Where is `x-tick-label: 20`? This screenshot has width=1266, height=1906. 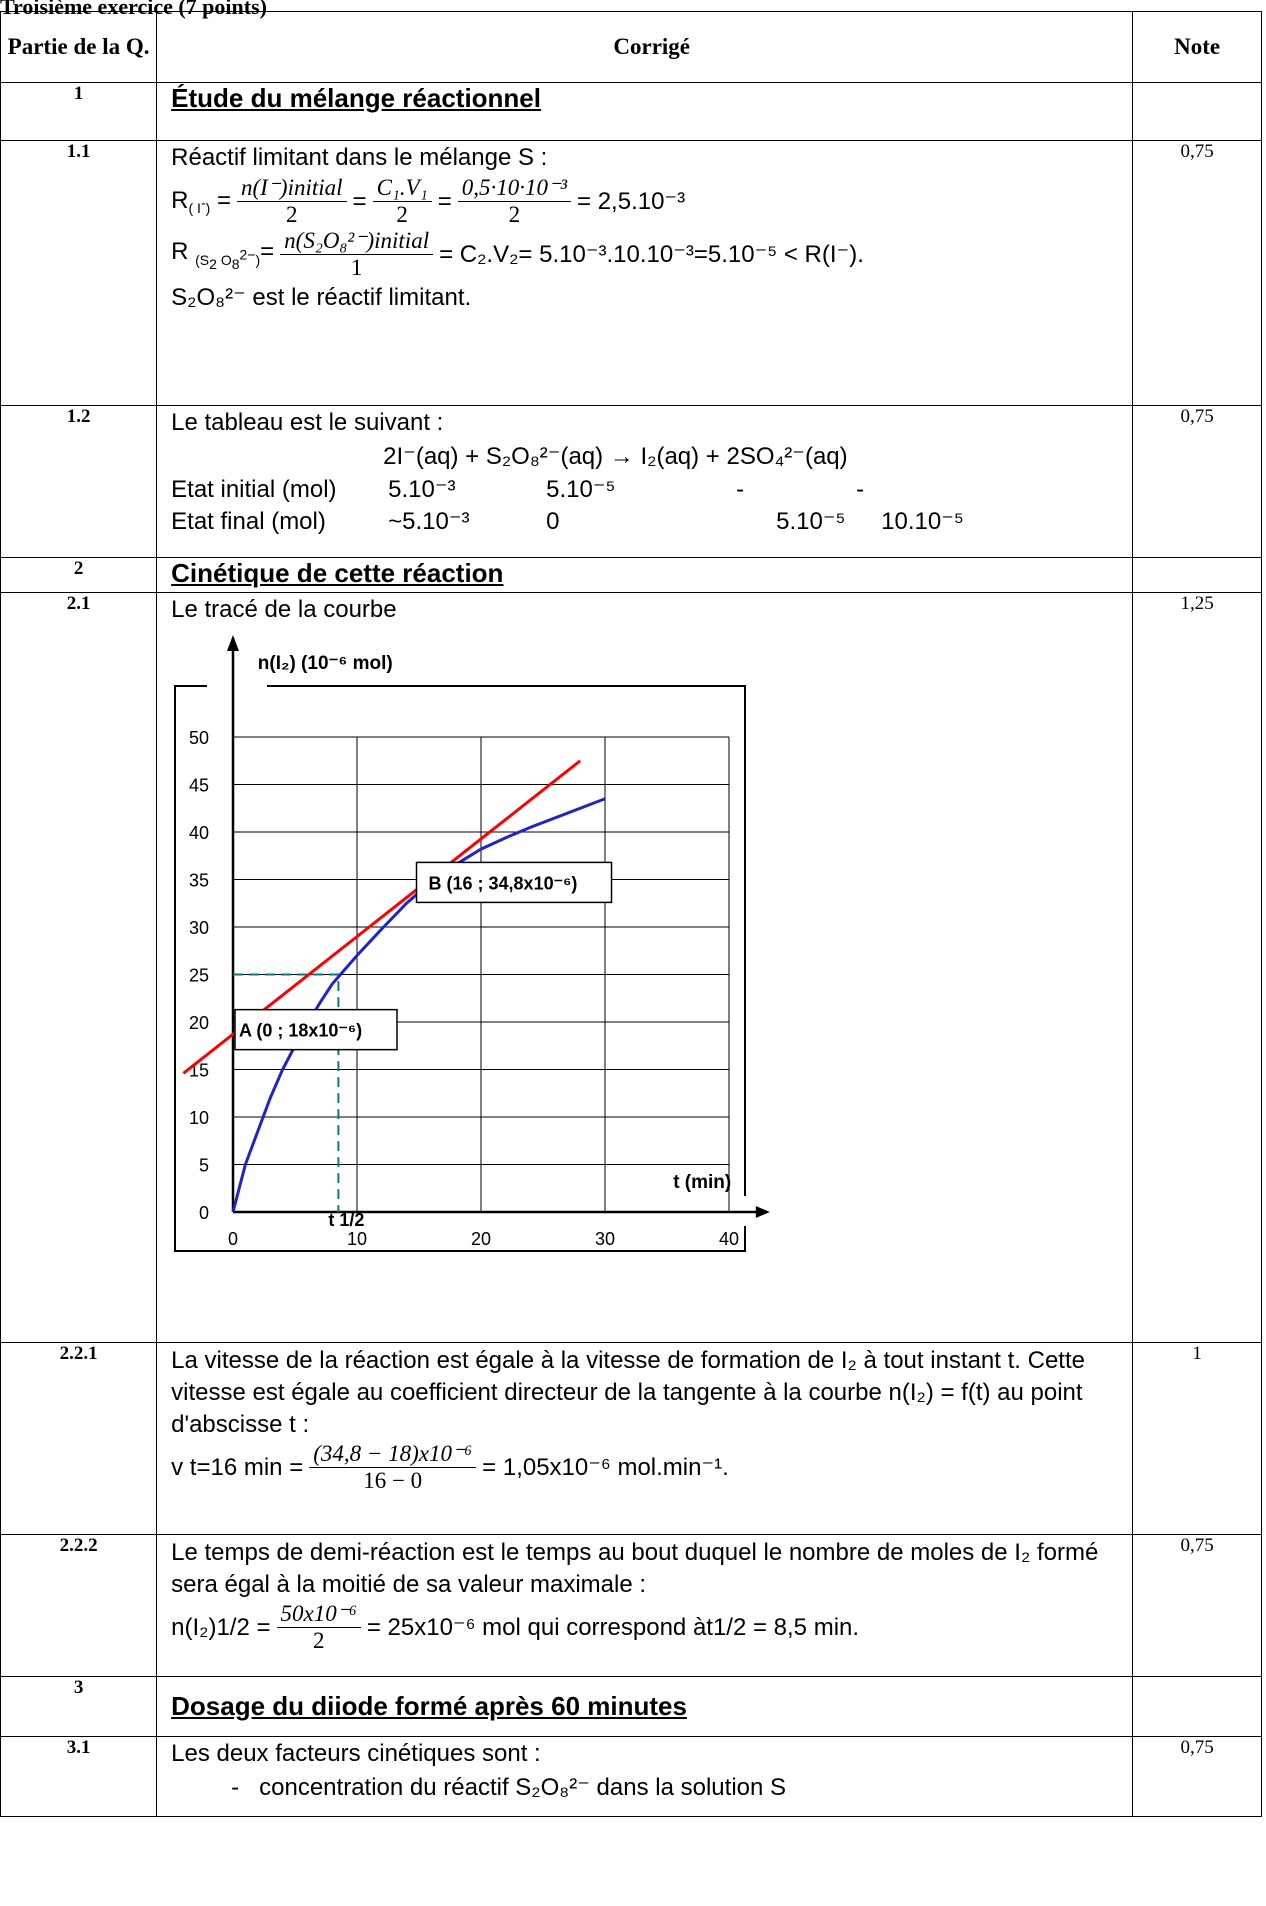 x-tick-label: 20 is located at coordinates (481, 1239).